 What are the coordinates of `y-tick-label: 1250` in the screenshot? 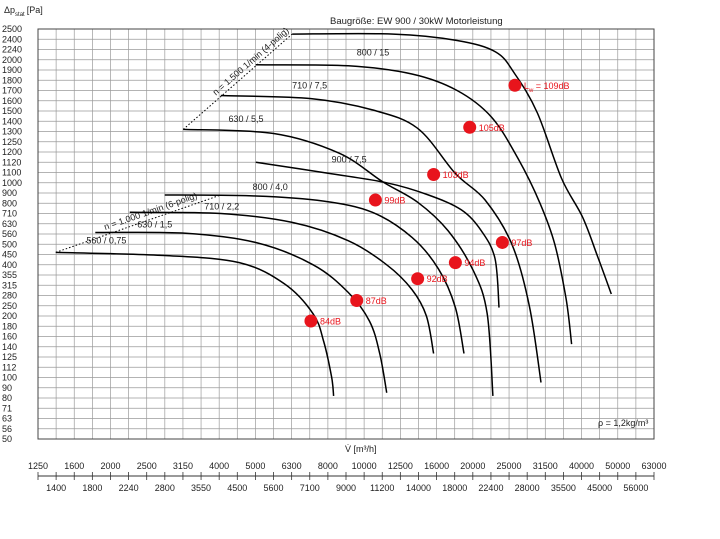 It's located at (12, 142).